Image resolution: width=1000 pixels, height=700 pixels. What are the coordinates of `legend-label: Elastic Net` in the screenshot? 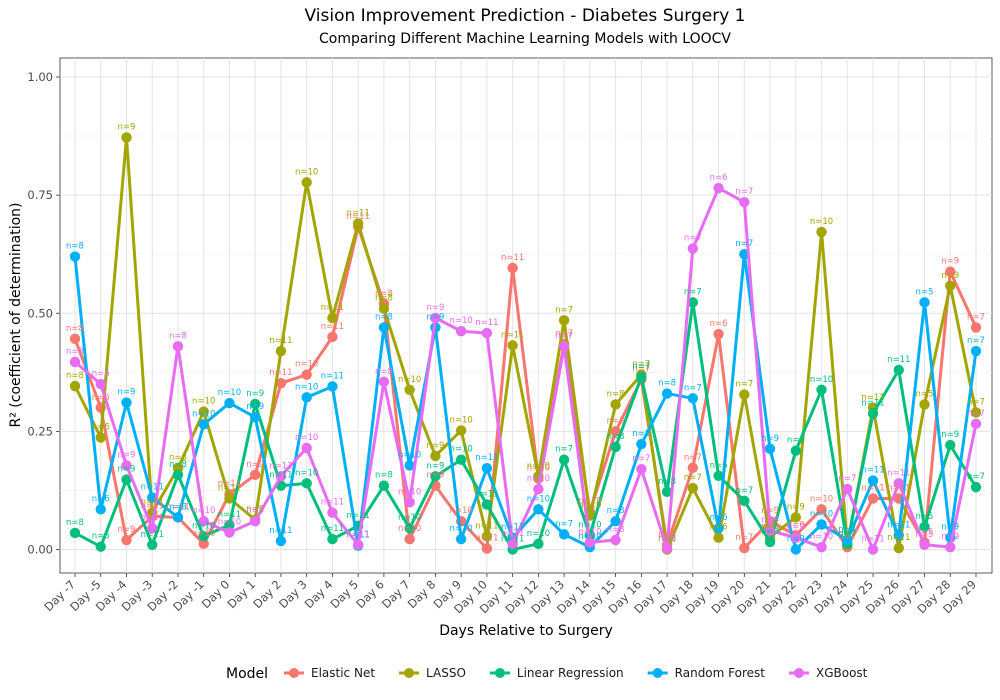 It's located at (343, 673).